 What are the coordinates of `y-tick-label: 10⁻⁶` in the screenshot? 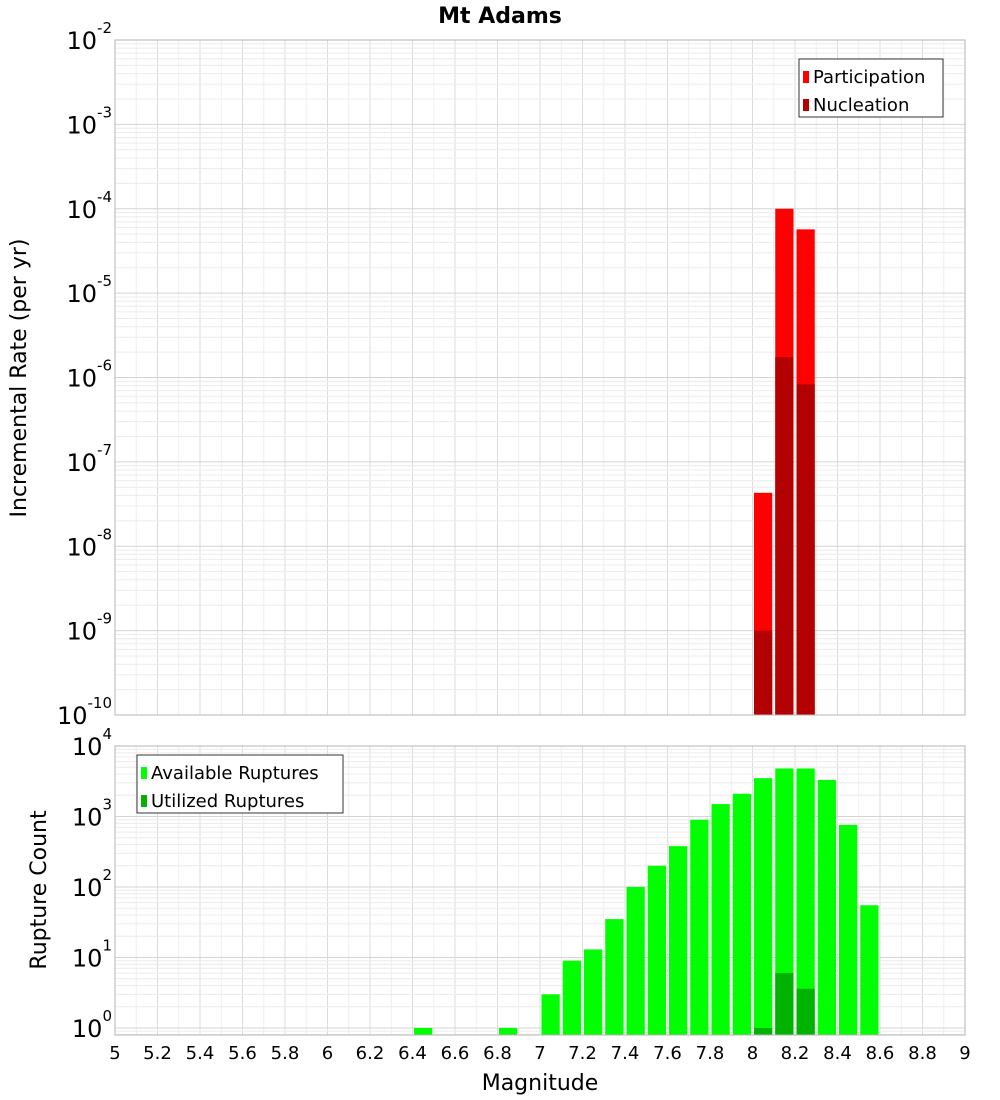 It's located at (89, 375).